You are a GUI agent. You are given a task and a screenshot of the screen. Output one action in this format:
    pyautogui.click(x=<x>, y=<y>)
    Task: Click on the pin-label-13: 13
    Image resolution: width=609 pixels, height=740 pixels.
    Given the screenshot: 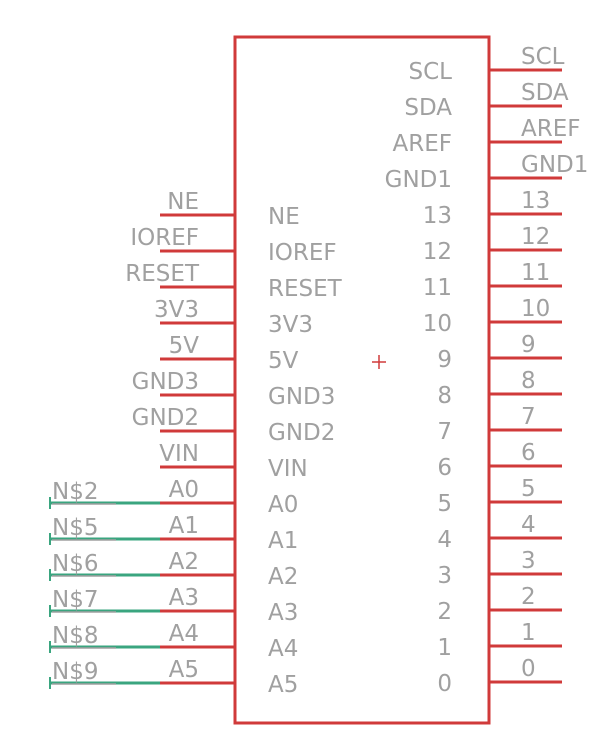 What is the action you would take?
    pyautogui.click(x=535, y=201)
    